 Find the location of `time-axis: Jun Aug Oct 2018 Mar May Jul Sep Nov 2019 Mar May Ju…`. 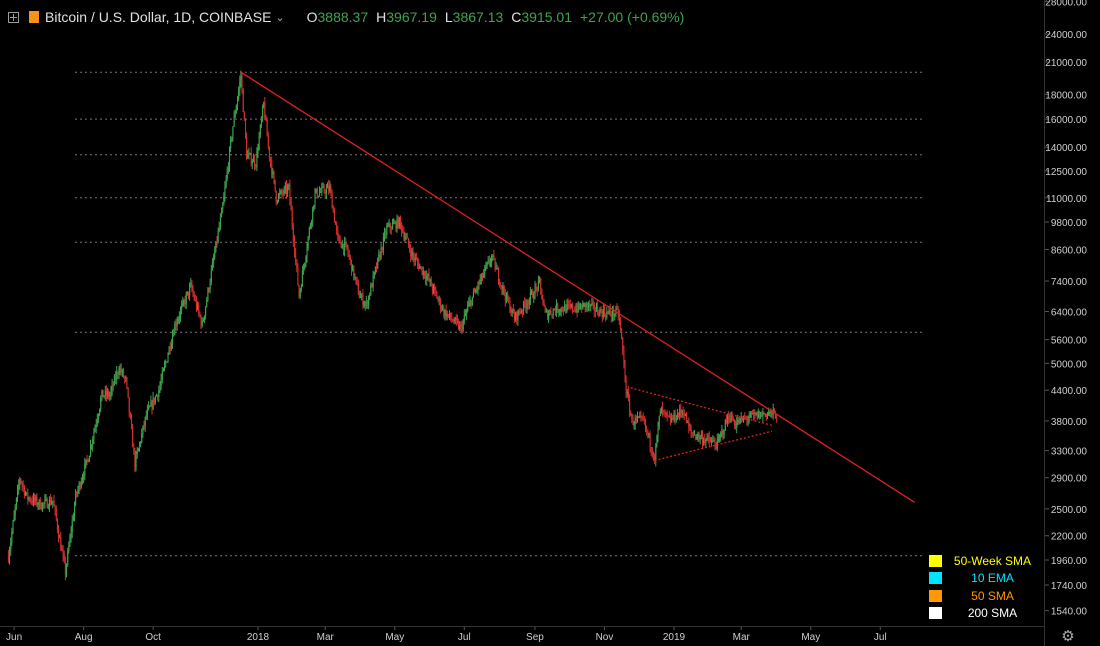

time-axis: Jun Aug Oct 2018 Mar May Jul Sep Nov 2019 Mar May Ju… is located at coordinates (446, 634).